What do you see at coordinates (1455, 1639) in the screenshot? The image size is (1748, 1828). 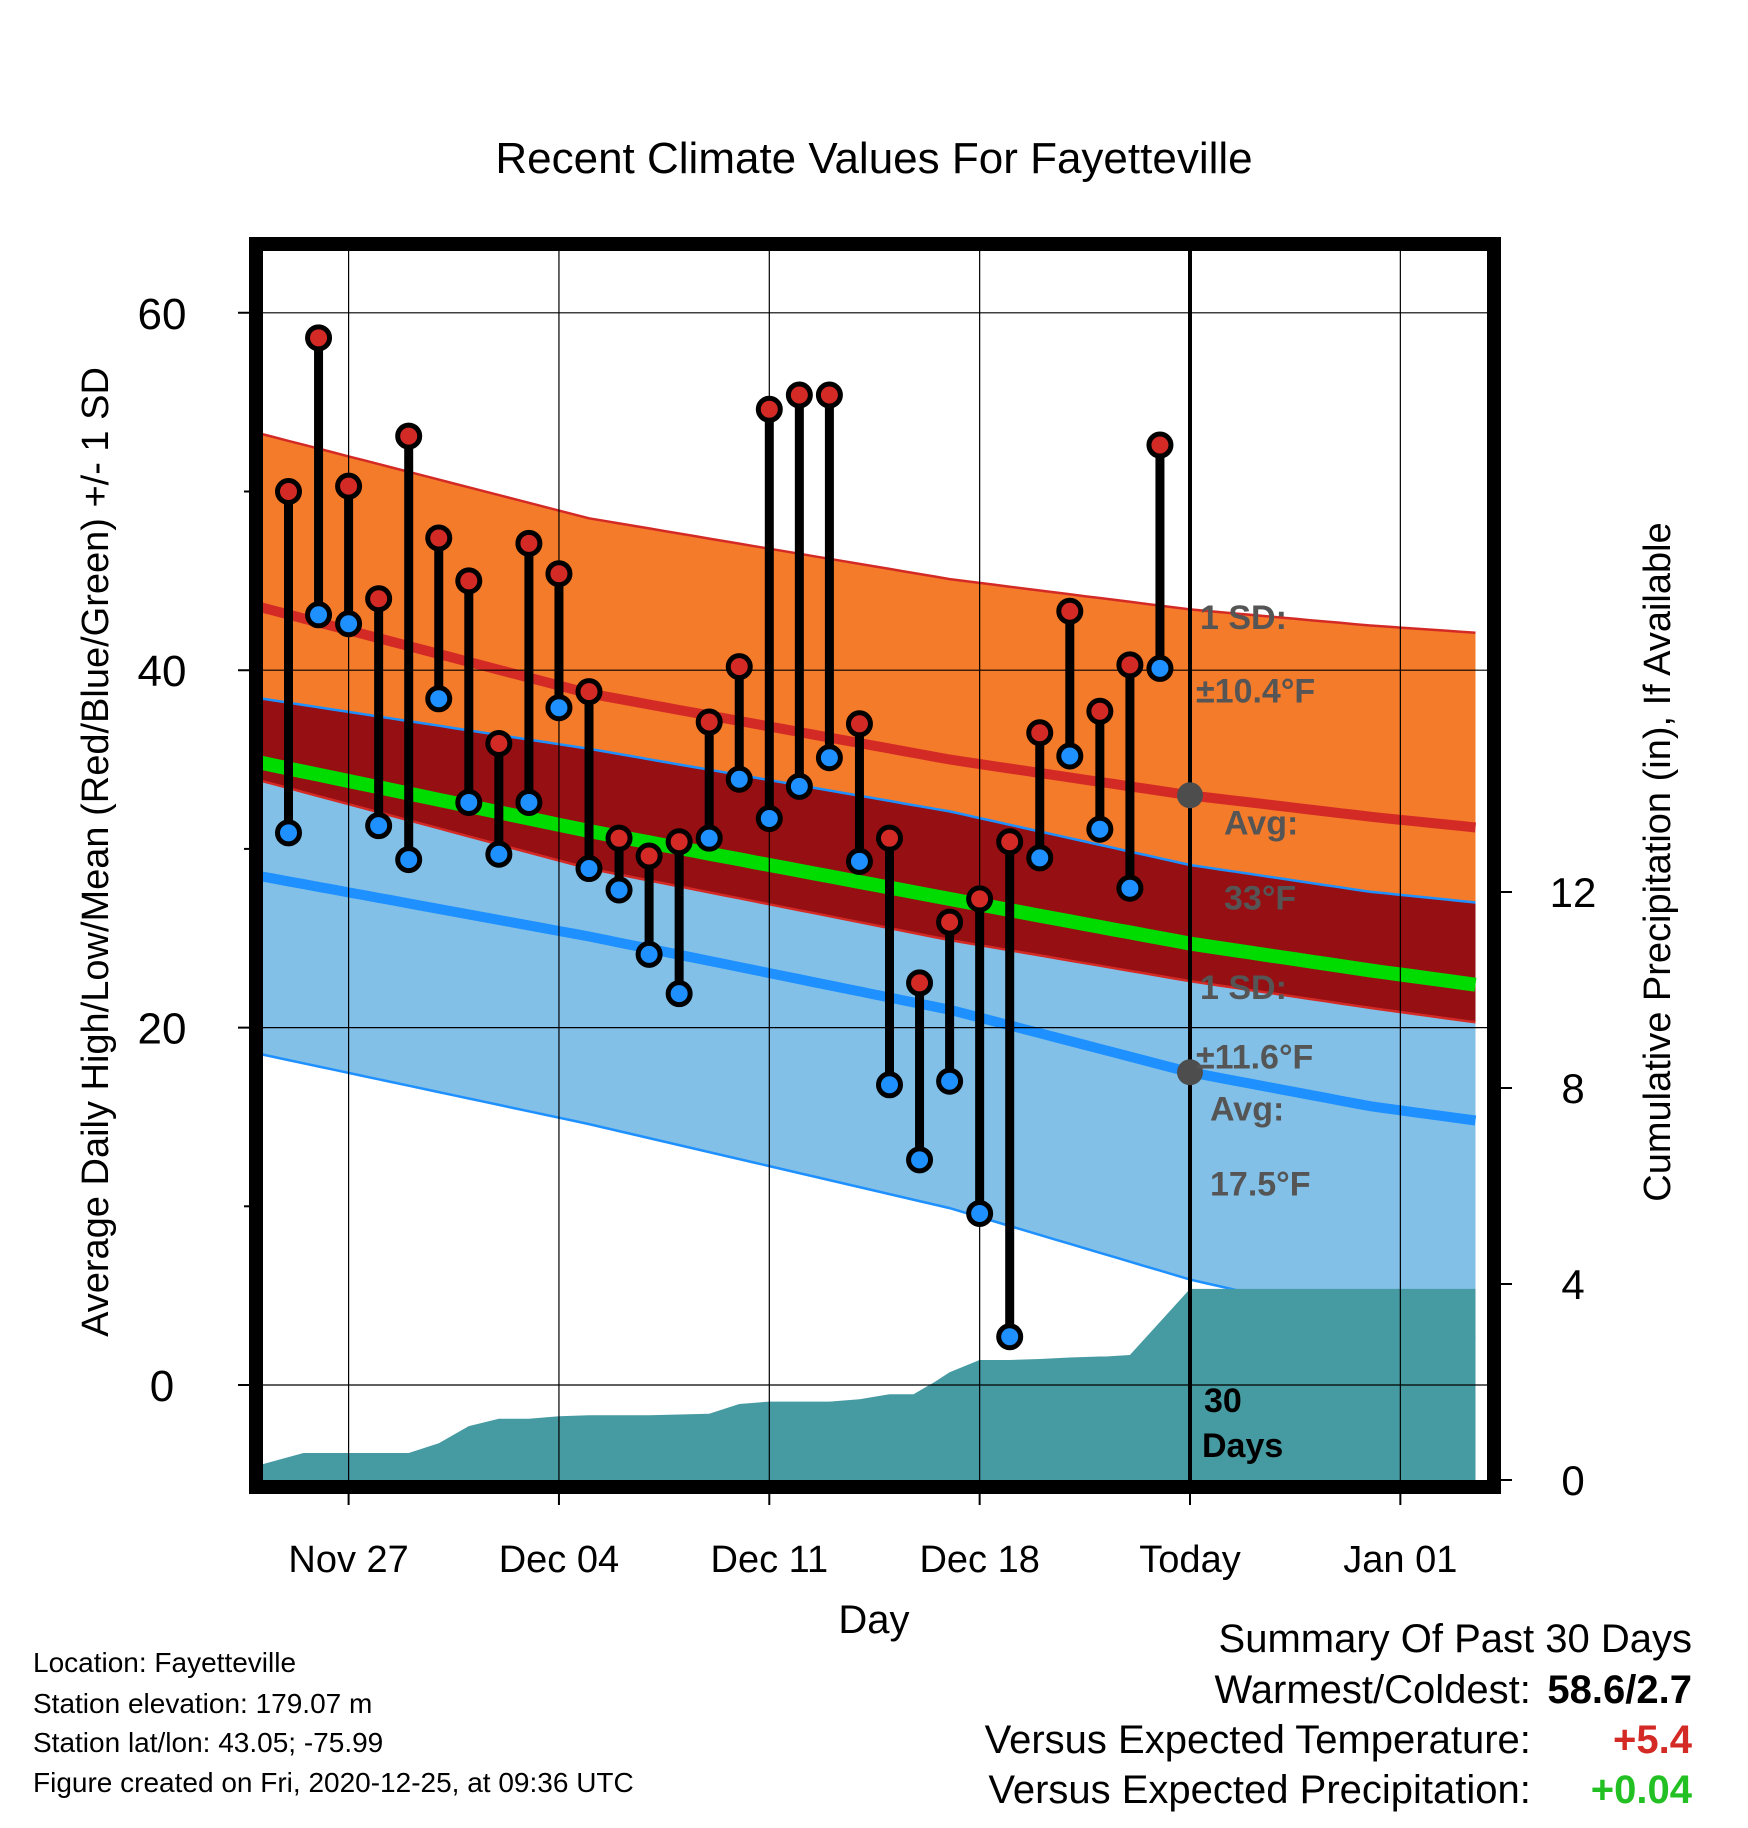 I see `summary-title: Summary Of Past 30 Days` at bounding box center [1455, 1639].